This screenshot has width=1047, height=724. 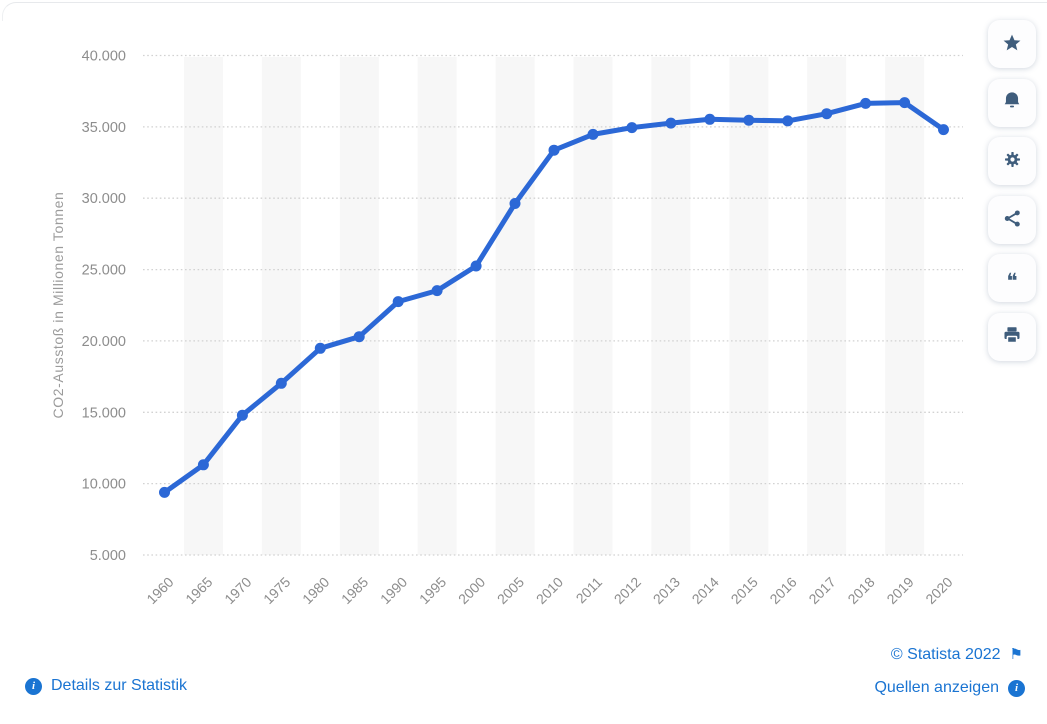 What do you see at coordinates (471, 590) in the screenshot?
I see `x-tick-label: 2000` at bounding box center [471, 590].